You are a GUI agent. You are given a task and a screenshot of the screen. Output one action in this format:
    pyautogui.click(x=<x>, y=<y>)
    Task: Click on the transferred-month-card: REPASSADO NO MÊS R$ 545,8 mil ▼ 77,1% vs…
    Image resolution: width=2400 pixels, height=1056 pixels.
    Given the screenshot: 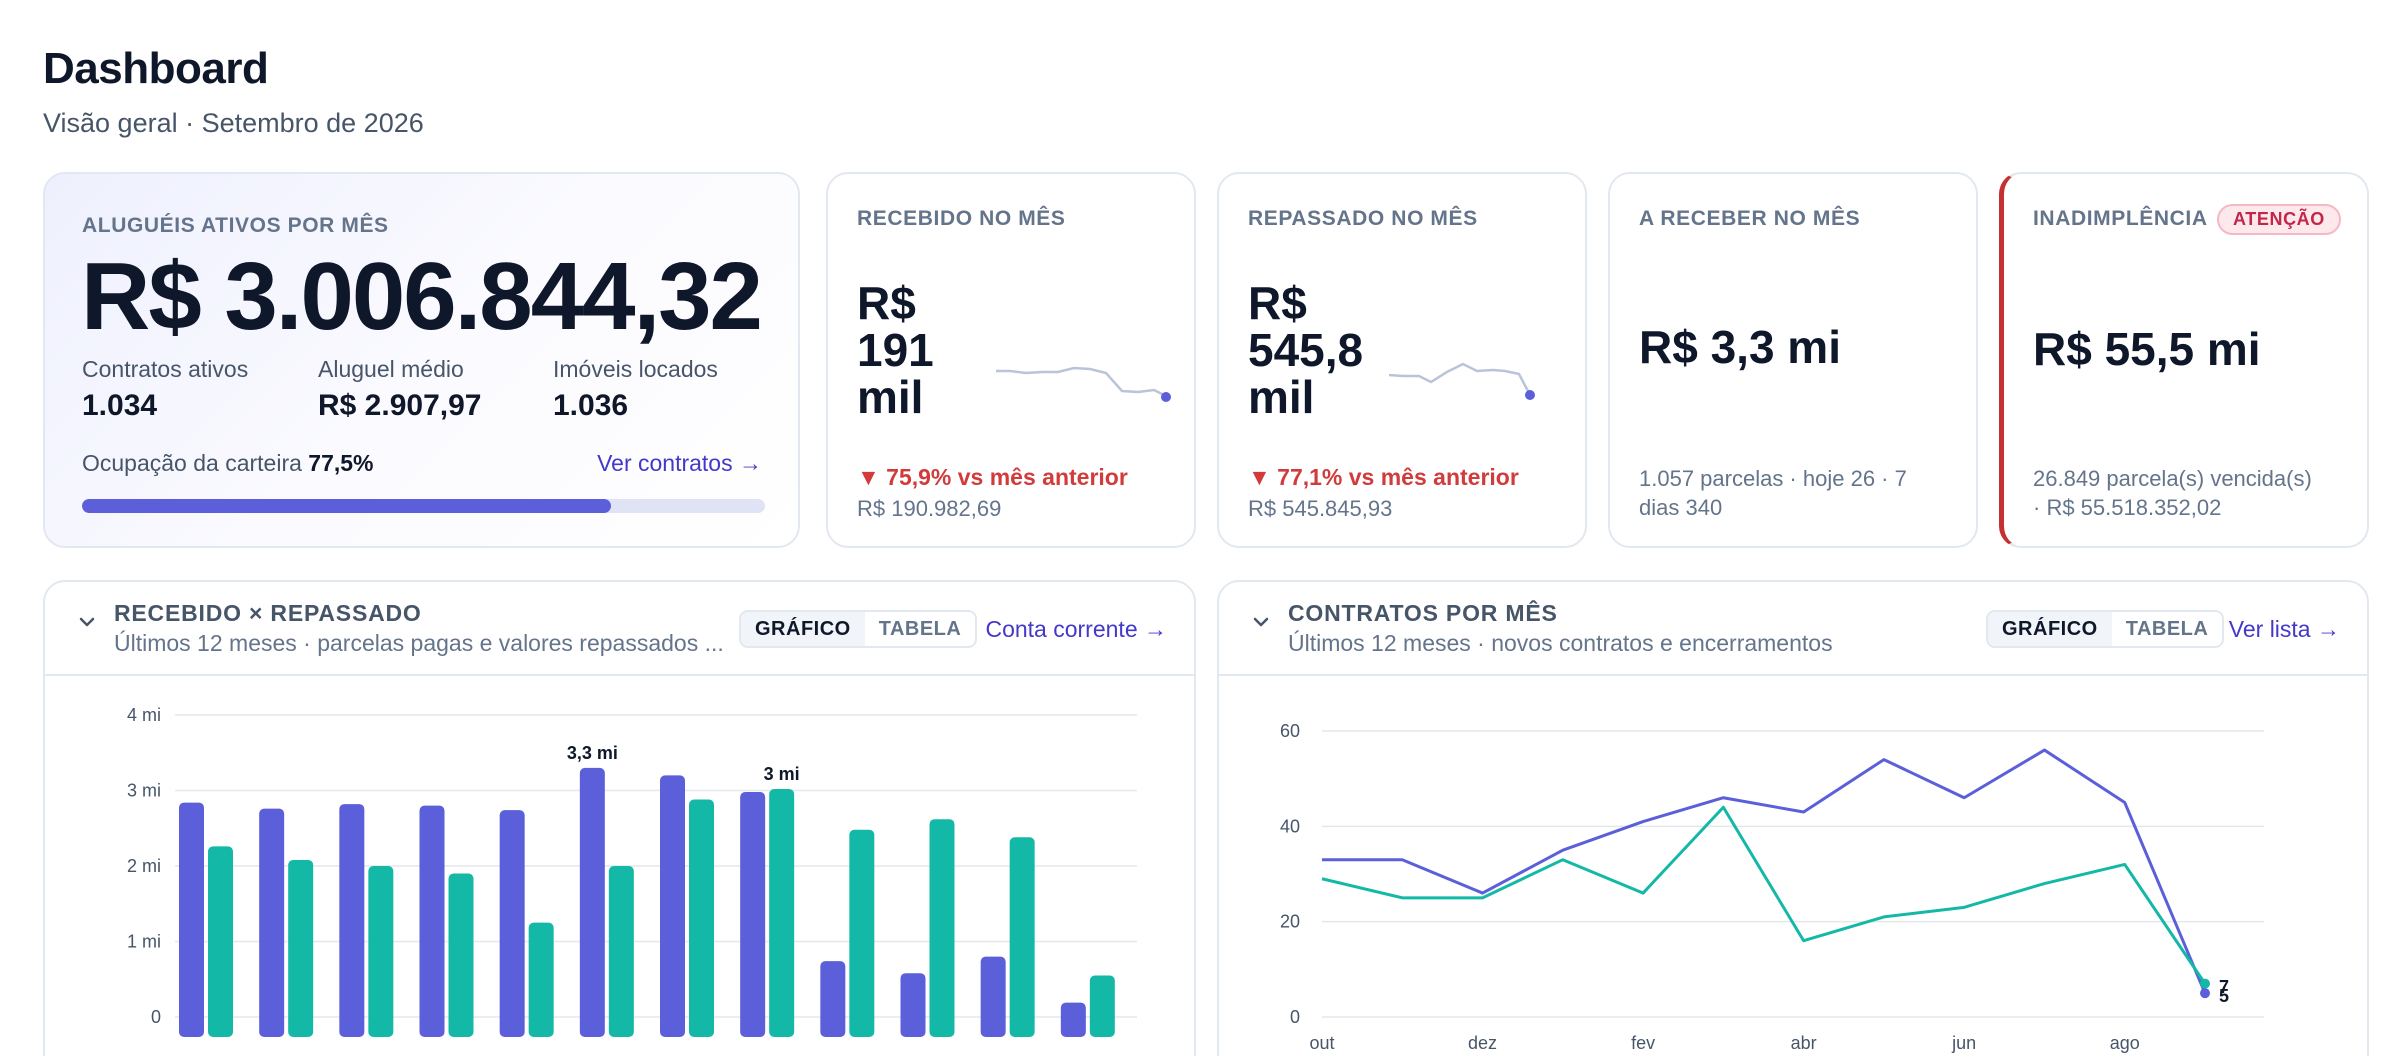 What is the action you would take?
    pyautogui.click(x=1402, y=360)
    